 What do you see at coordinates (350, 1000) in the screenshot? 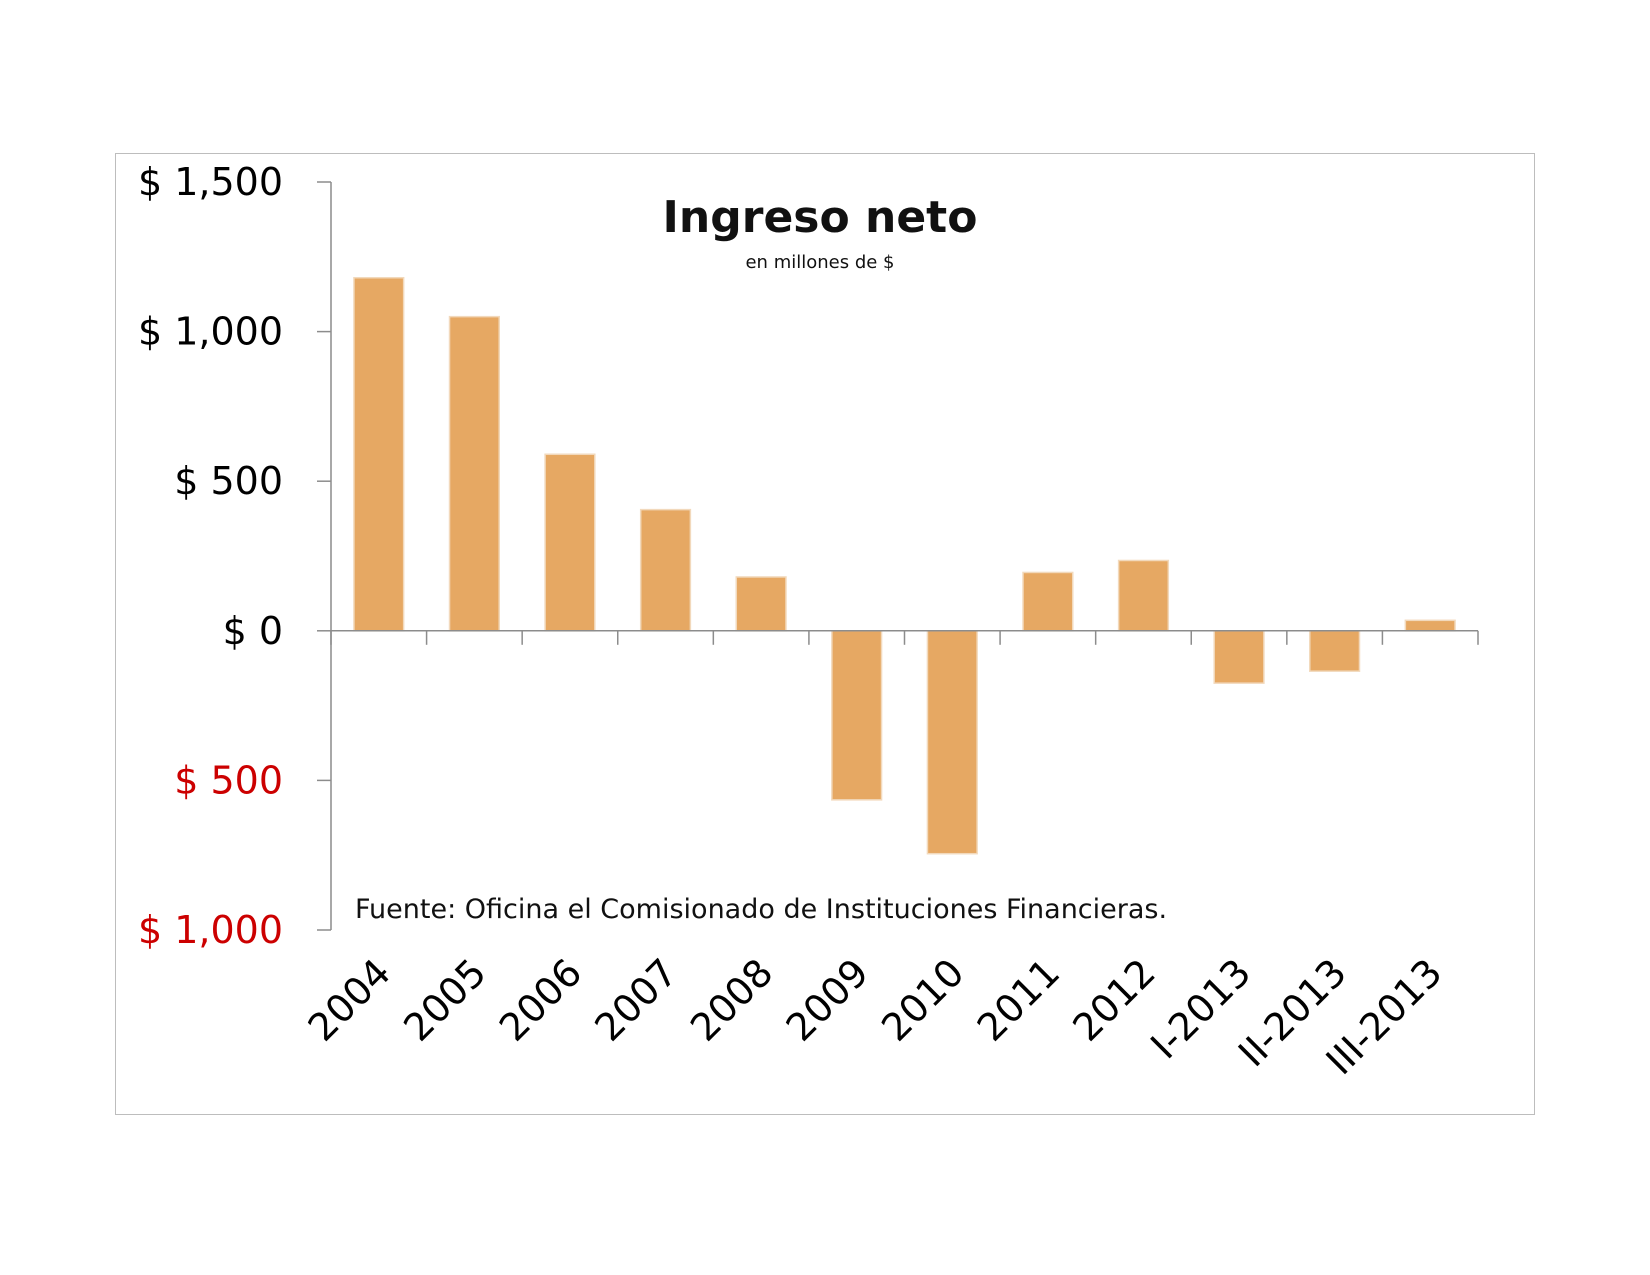
I see `x-tick-label: 2004` at bounding box center [350, 1000].